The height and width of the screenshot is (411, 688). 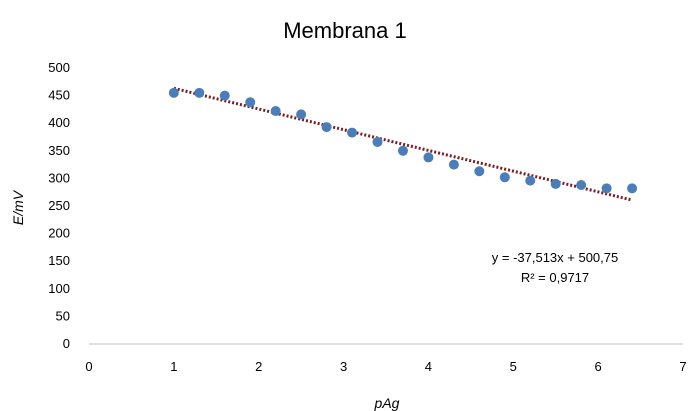 What do you see at coordinates (513, 366) in the screenshot?
I see `x-tick-label: 5` at bounding box center [513, 366].